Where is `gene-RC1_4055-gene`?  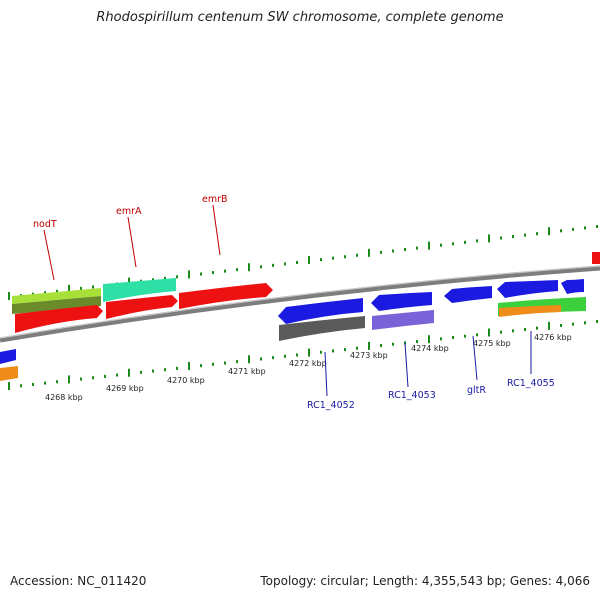 gene-RC1_4055-gene is located at coordinates (530, 311).